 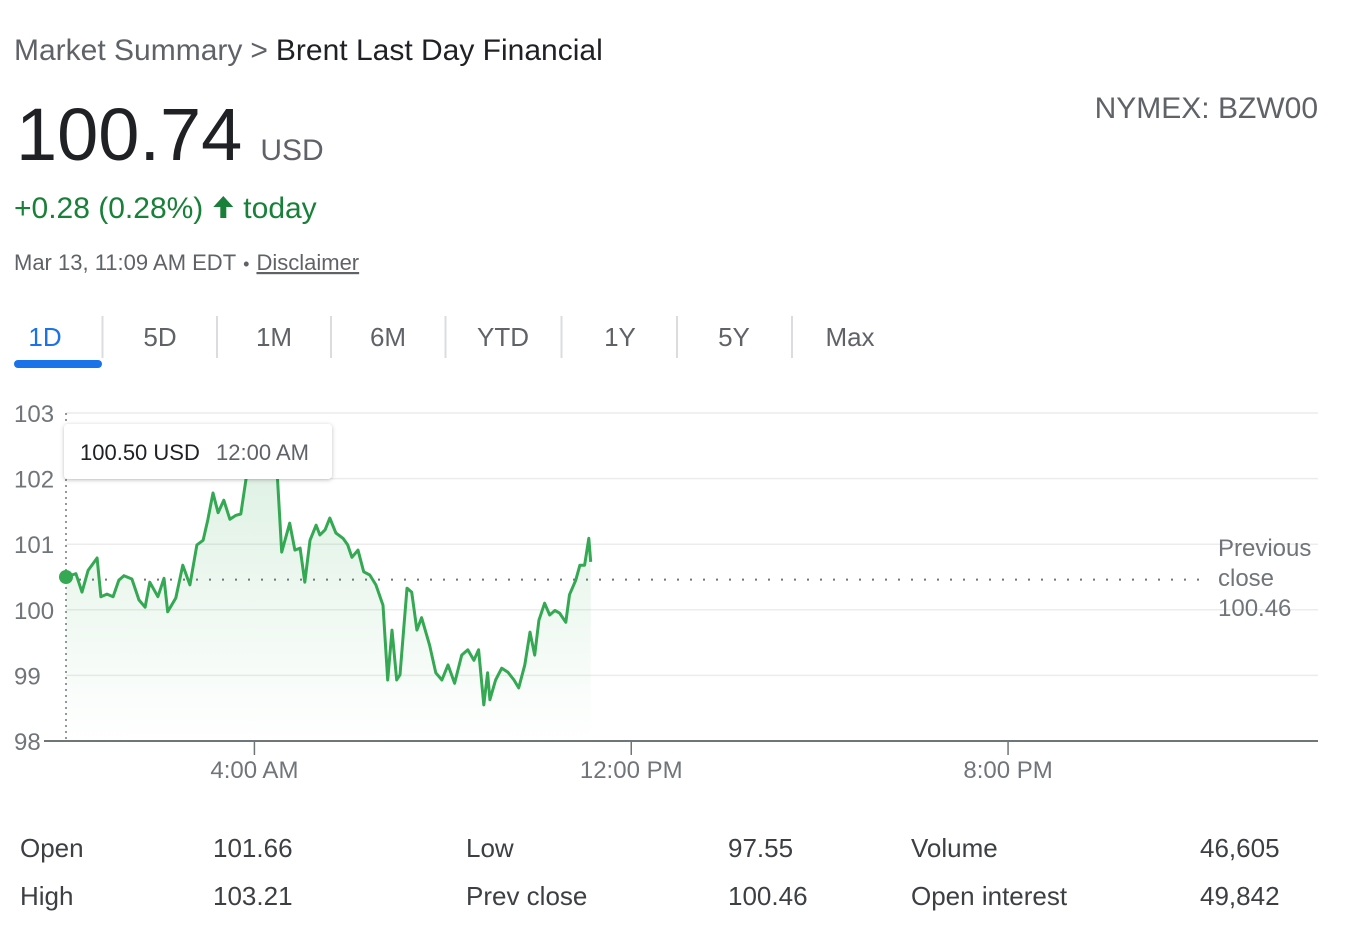 I want to click on change-period: today, so click(x=279, y=208).